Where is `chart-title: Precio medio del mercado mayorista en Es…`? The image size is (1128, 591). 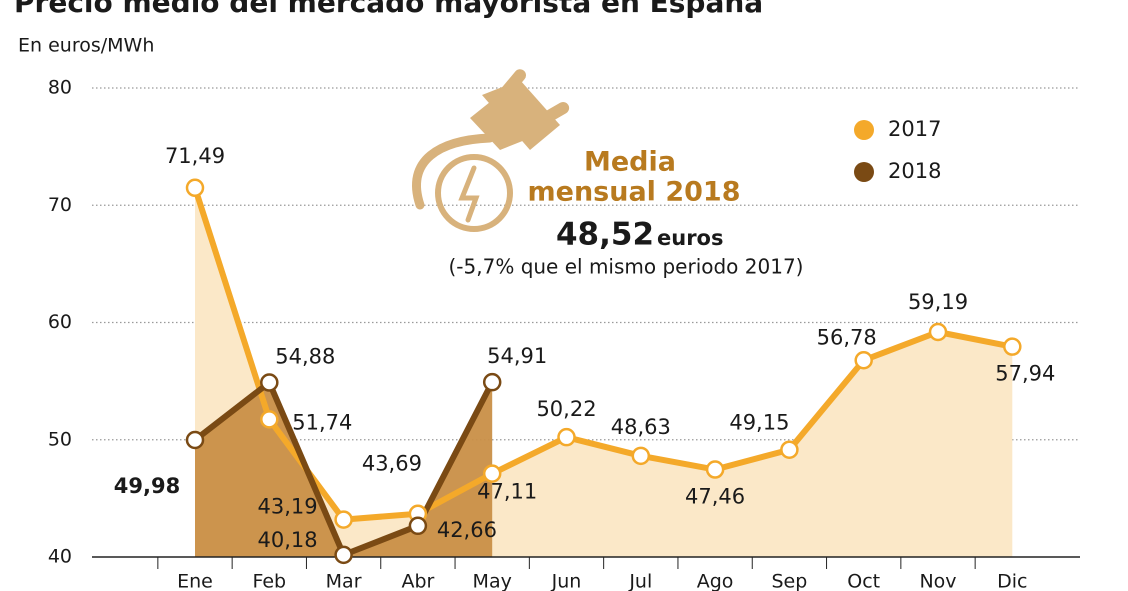
chart-title: Precio medio del mercado mayorista en Es… is located at coordinates (388, 9).